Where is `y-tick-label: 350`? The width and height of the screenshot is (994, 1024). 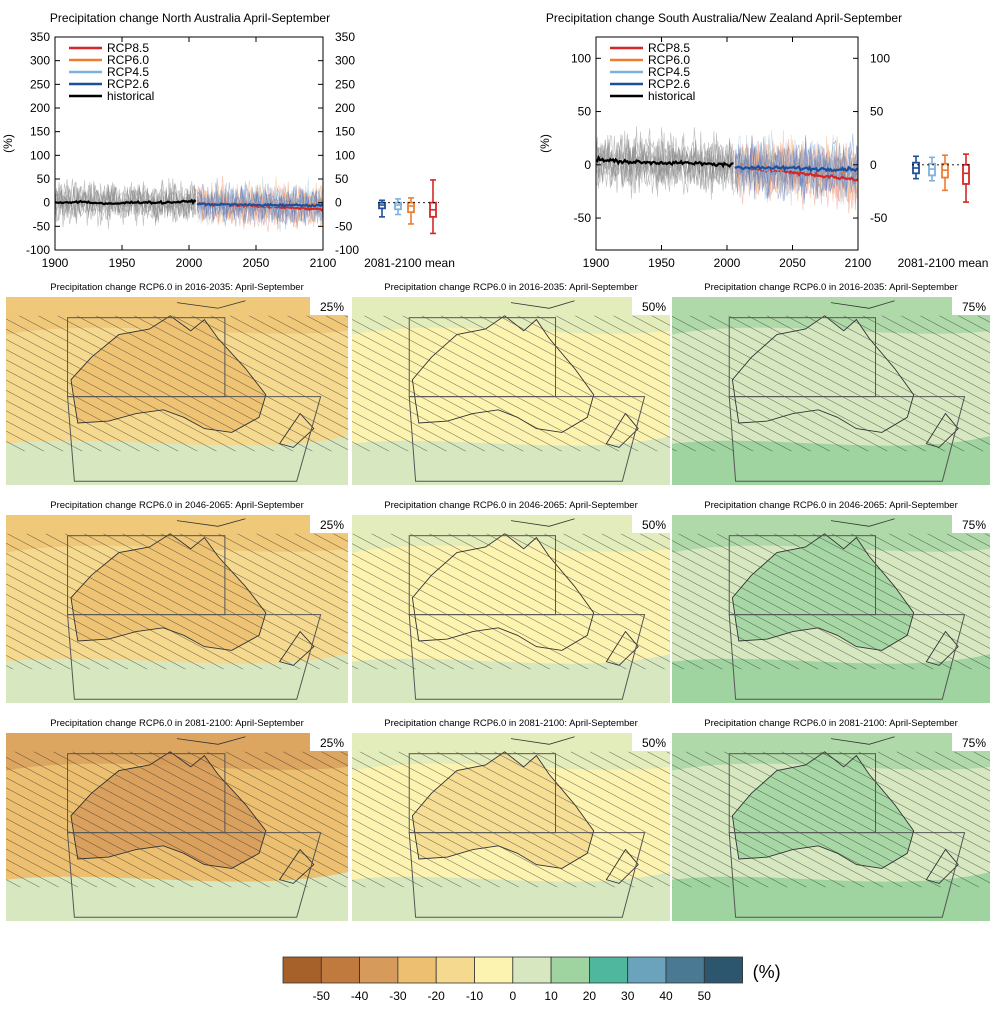 y-tick-label: 350 is located at coordinates (40, 37).